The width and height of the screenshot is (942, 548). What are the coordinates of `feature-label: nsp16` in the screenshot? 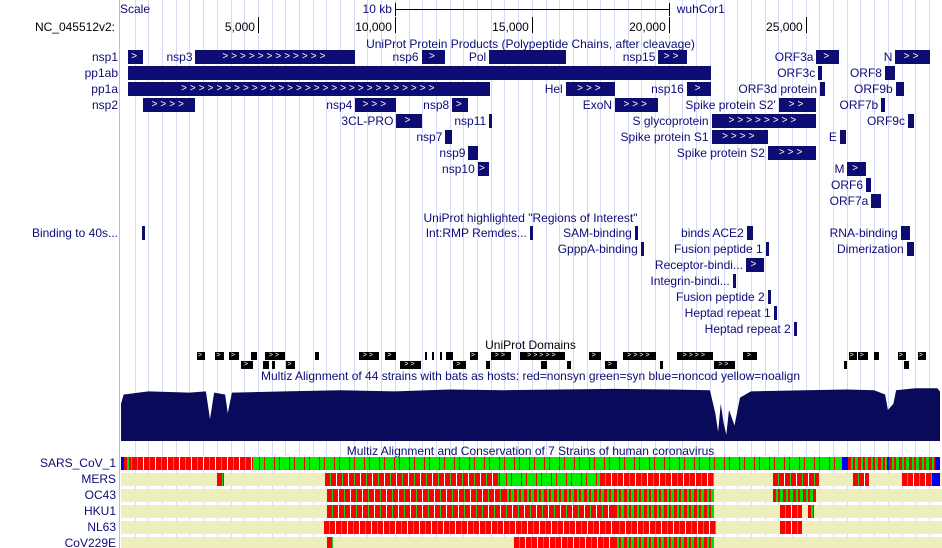 It's located at (667, 89).